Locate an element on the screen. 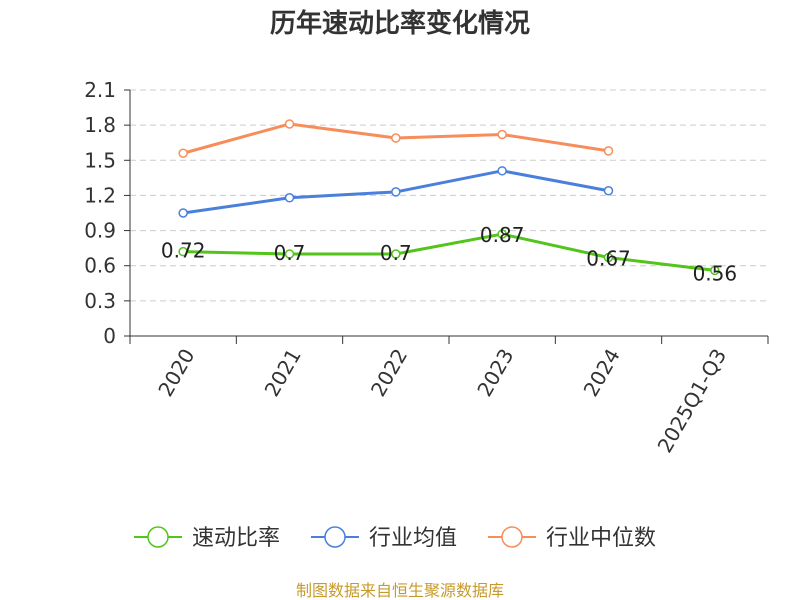 This screenshot has width=800, height=600. x-tick-label: 2023 is located at coordinates (495, 373).